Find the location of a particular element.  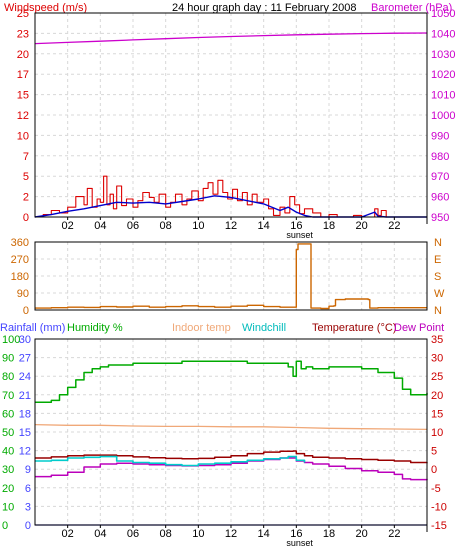

barometer-axis-title: Barometer (hPa) is located at coordinates (411, 8).